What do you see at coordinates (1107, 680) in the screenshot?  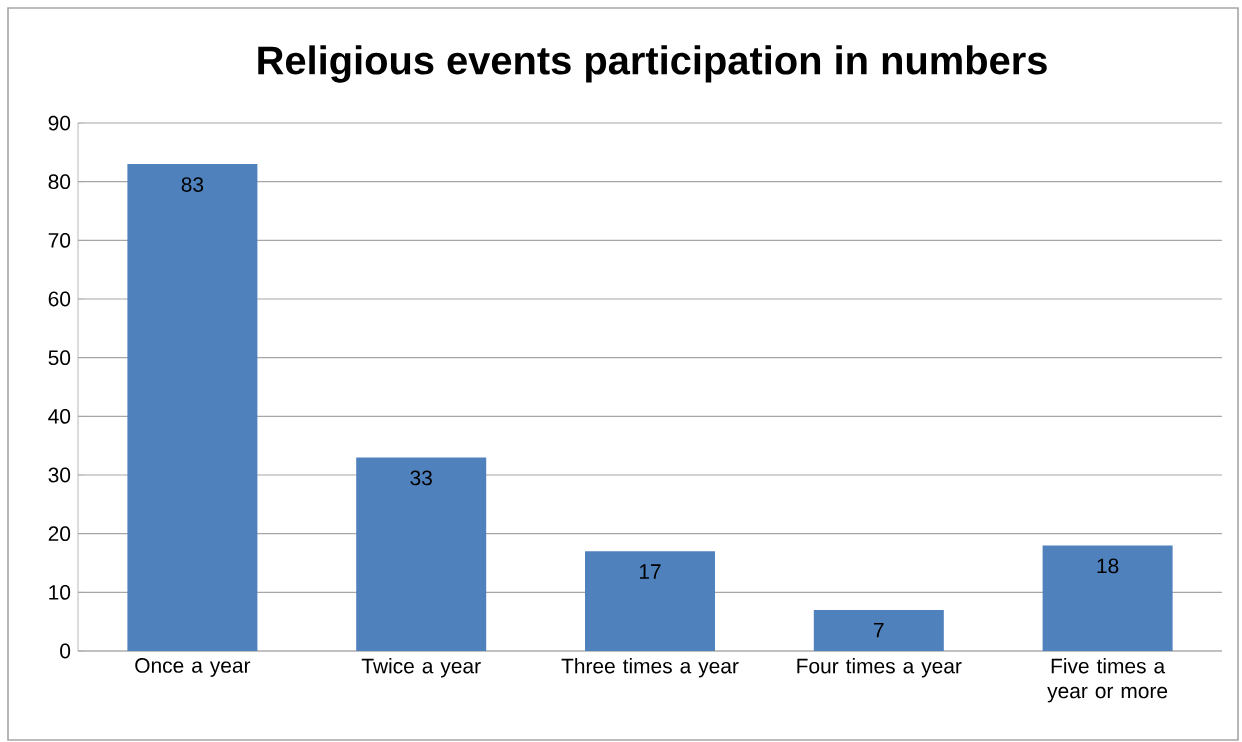 I see `x-tick-label: Five times a year or more` at bounding box center [1107, 680].